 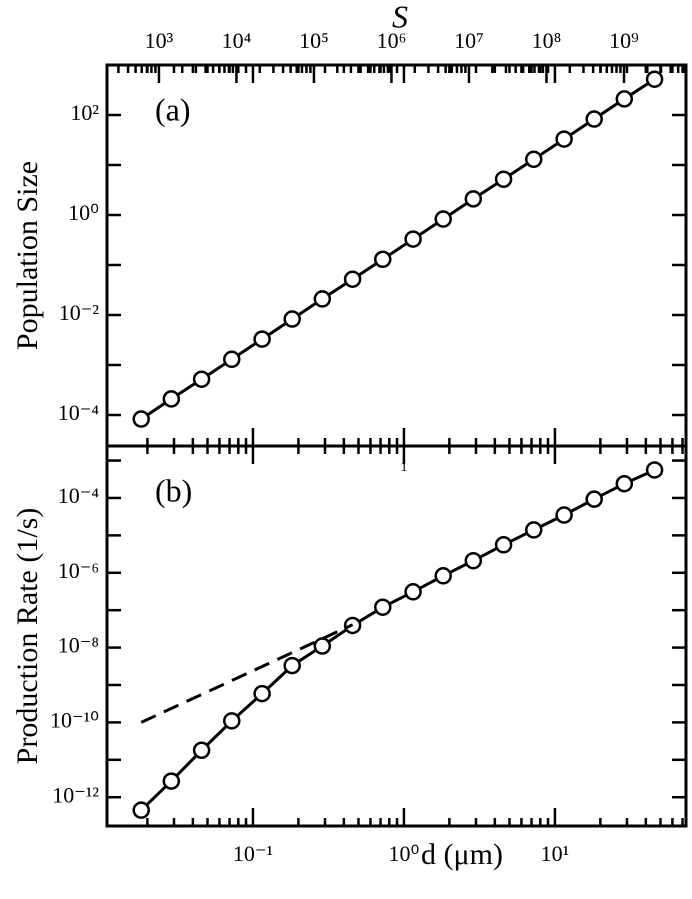 What do you see at coordinates (314, 40) in the screenshot?
I see `x2-tick-label: 10⁵` at bounding box center [314, 40].